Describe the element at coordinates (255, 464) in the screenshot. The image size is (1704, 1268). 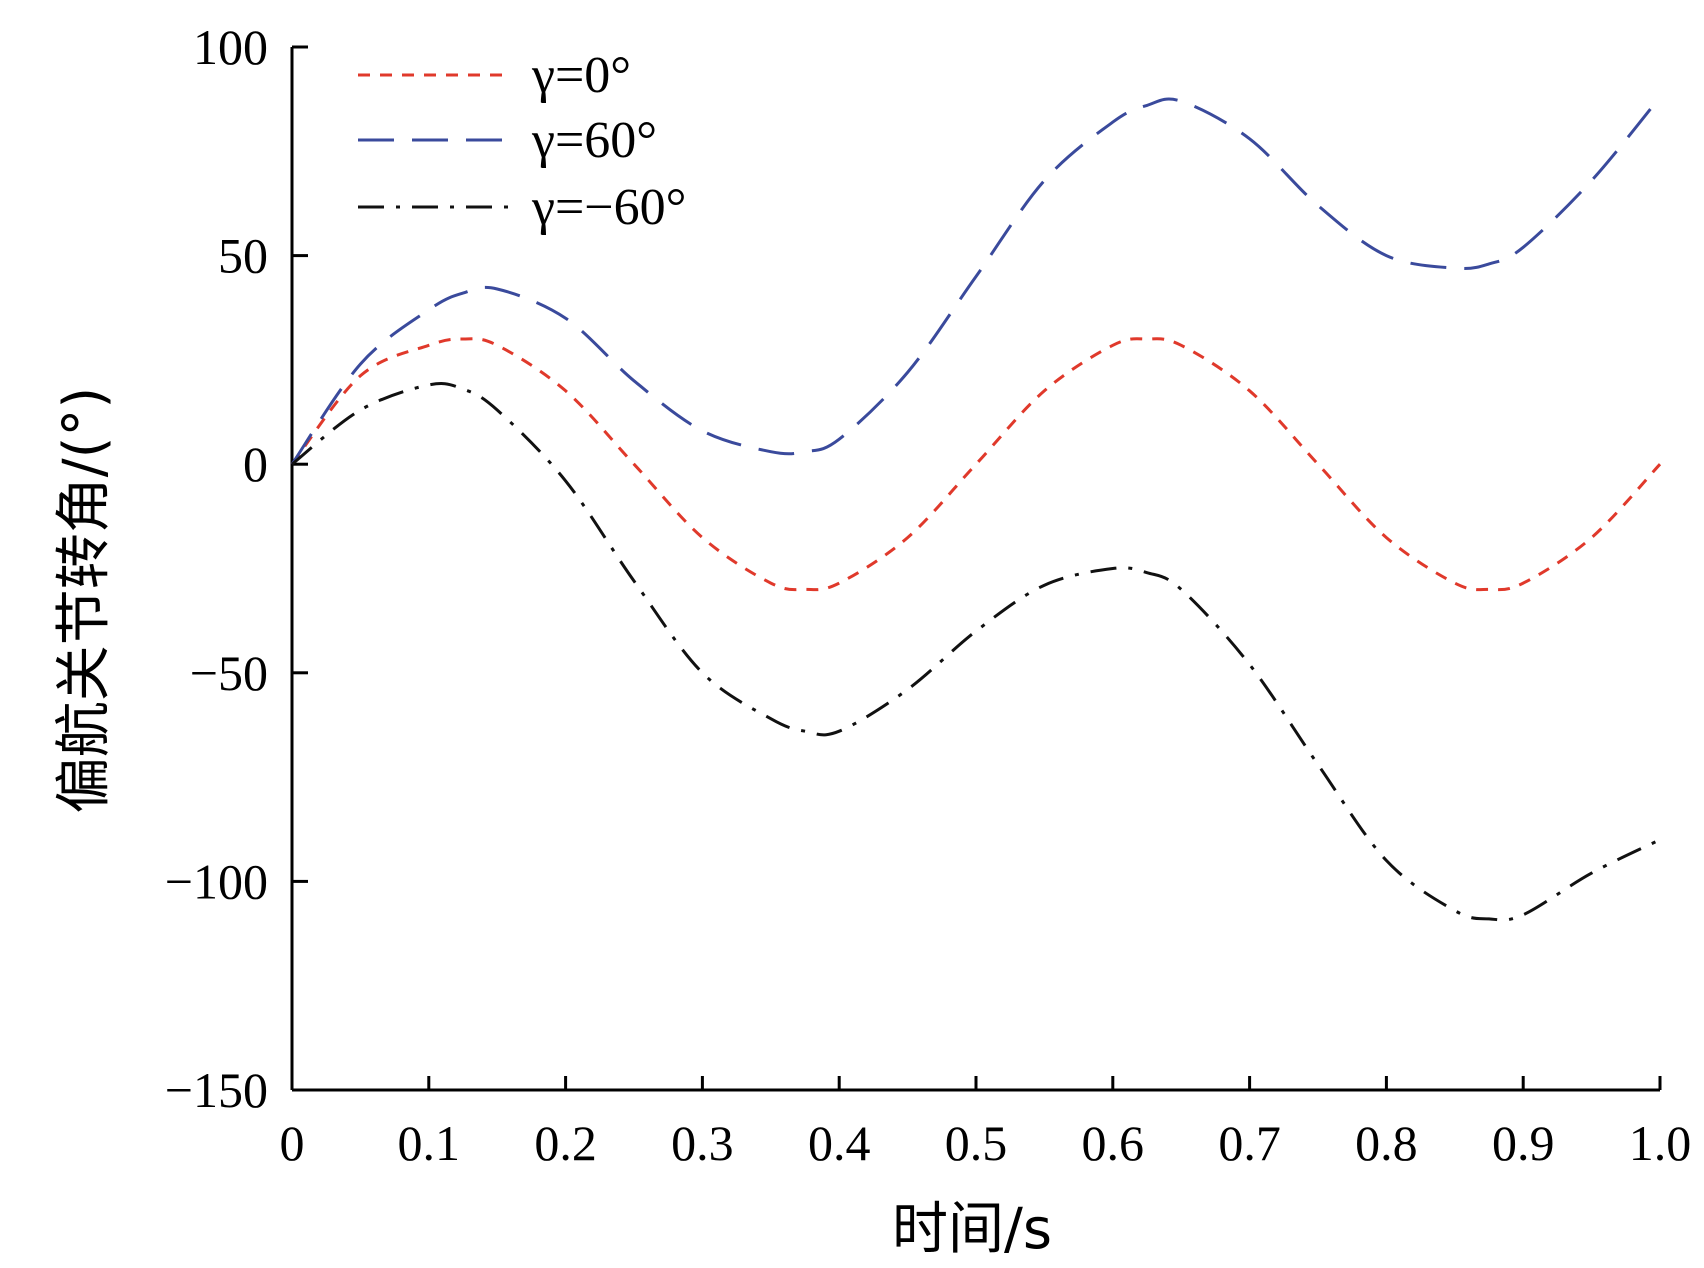
I see `y-tick-label: 0` at that location.